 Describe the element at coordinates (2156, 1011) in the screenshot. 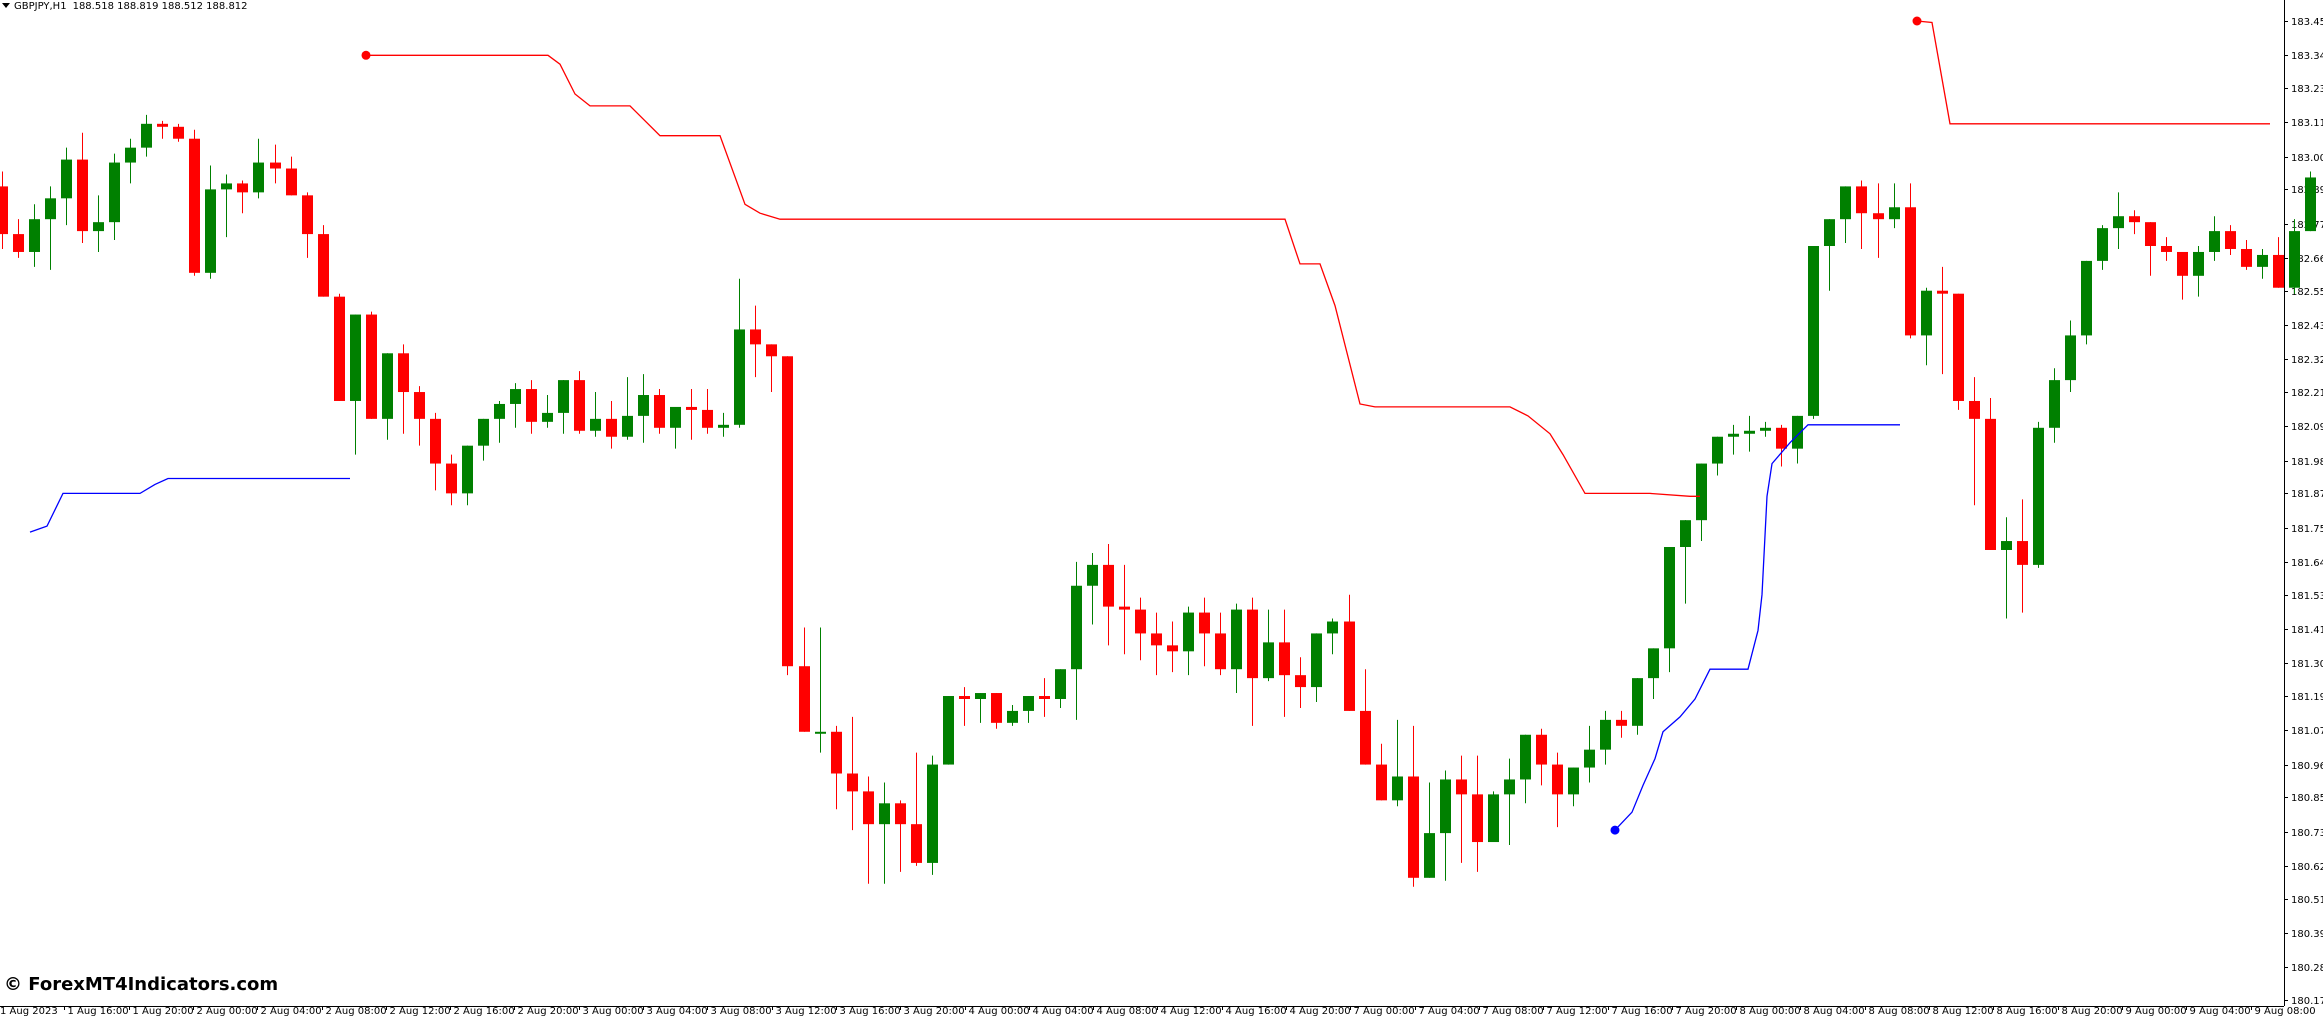

I see `time-tick-label: 9 Aug 00:00` at that location.